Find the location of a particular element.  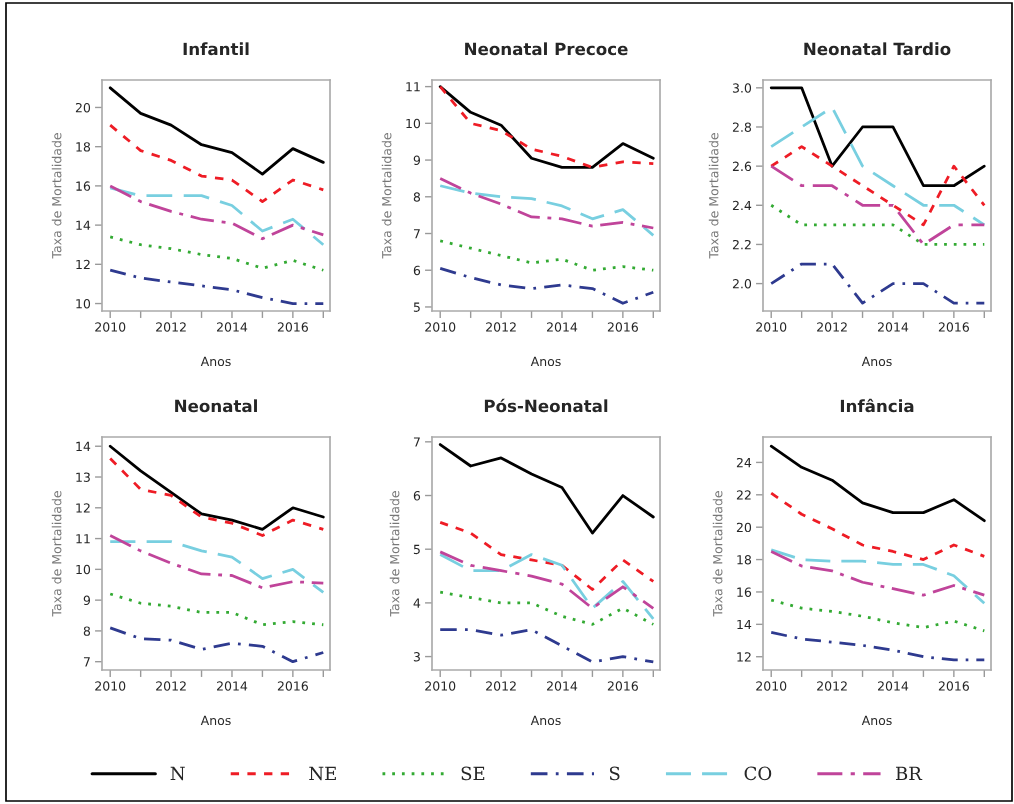

y-tick-label: 2.4 is located at coordinates (742, 205).